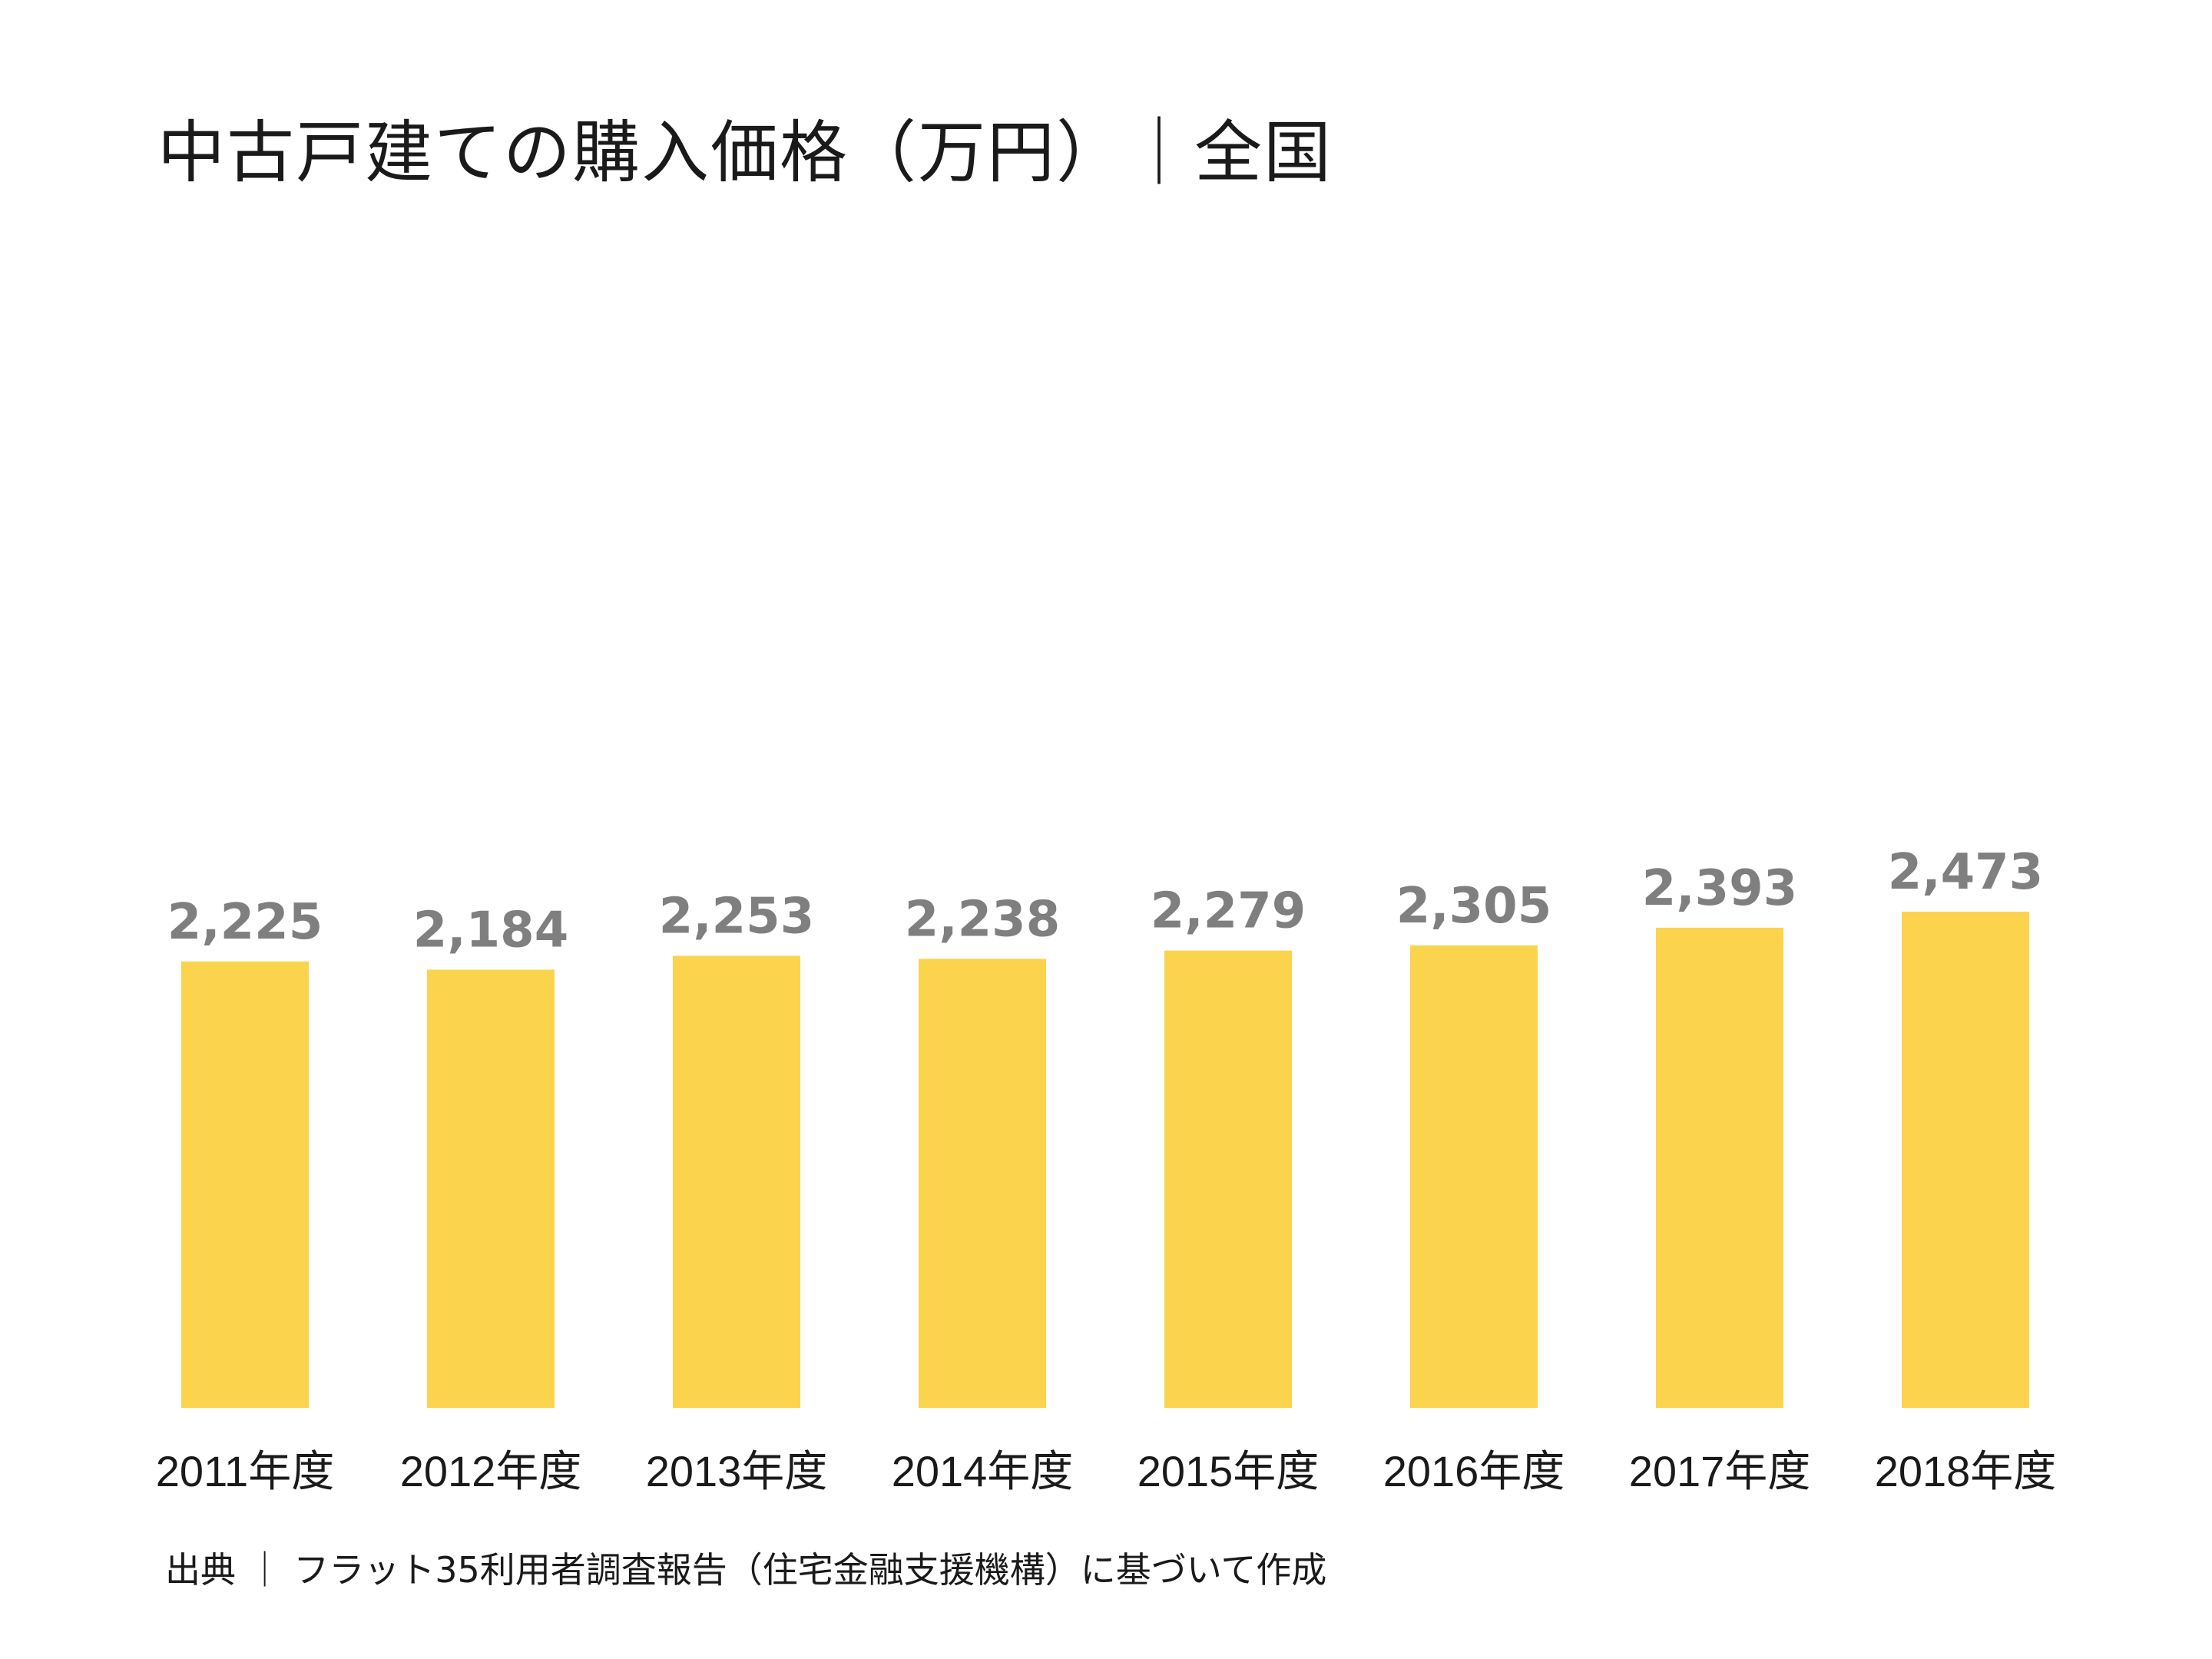 The height and width of the screenshot is (1659, 2212). I want to click on value-label-2013年度: 2,253, so click(737, 916).